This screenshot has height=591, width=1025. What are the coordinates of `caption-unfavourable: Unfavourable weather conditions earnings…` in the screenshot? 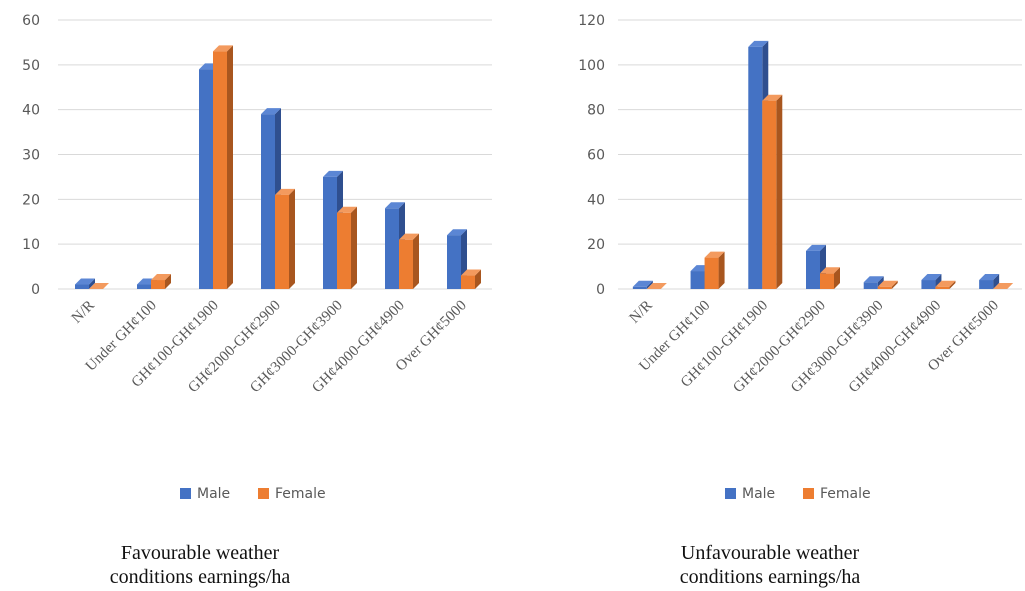 It's located at (770, 565).